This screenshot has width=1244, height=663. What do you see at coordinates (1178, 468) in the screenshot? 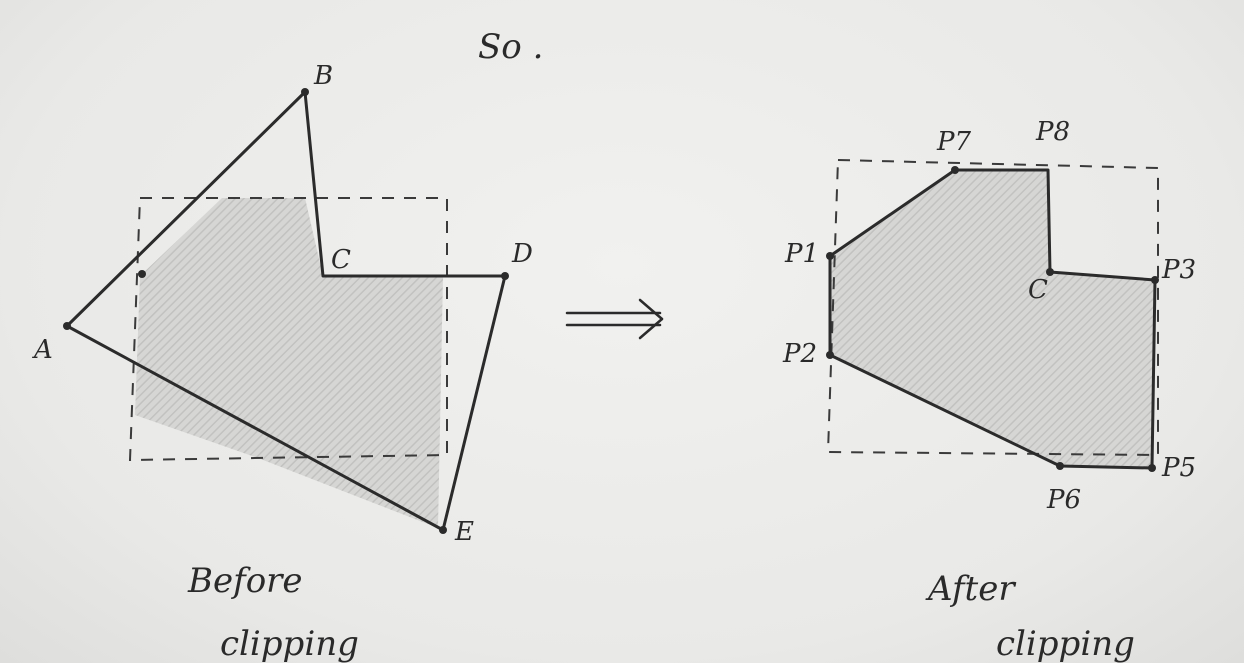
I see `p5-label: P5` at bounding box center [1178, 468].